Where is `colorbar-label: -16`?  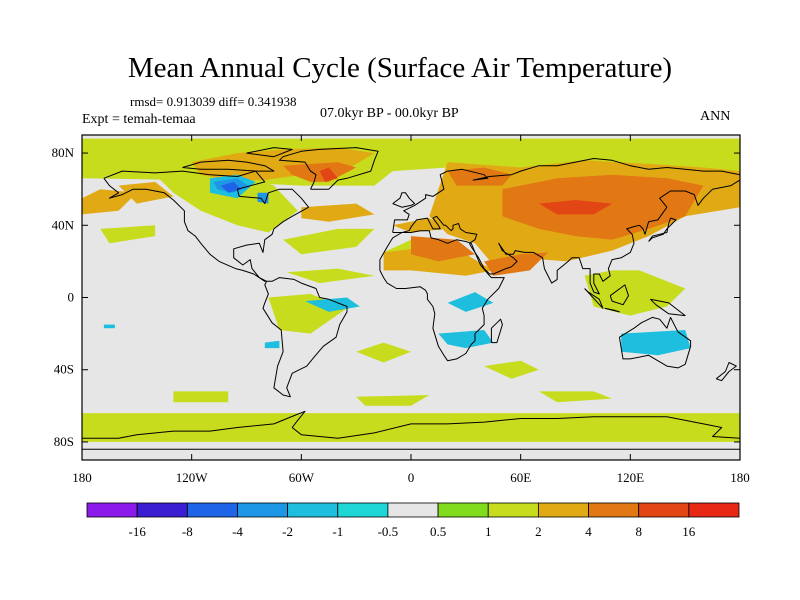 colorbar-label: -16 is located at coordinates (138, 531).